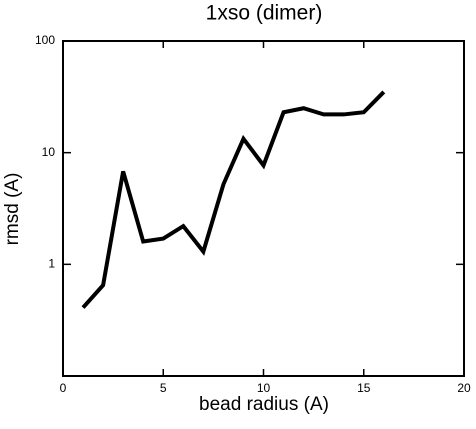  What do you see at coordinates (364, 388) in the screenshot?
I see `x-tick-label: 15` at bounding box center [364, 388].